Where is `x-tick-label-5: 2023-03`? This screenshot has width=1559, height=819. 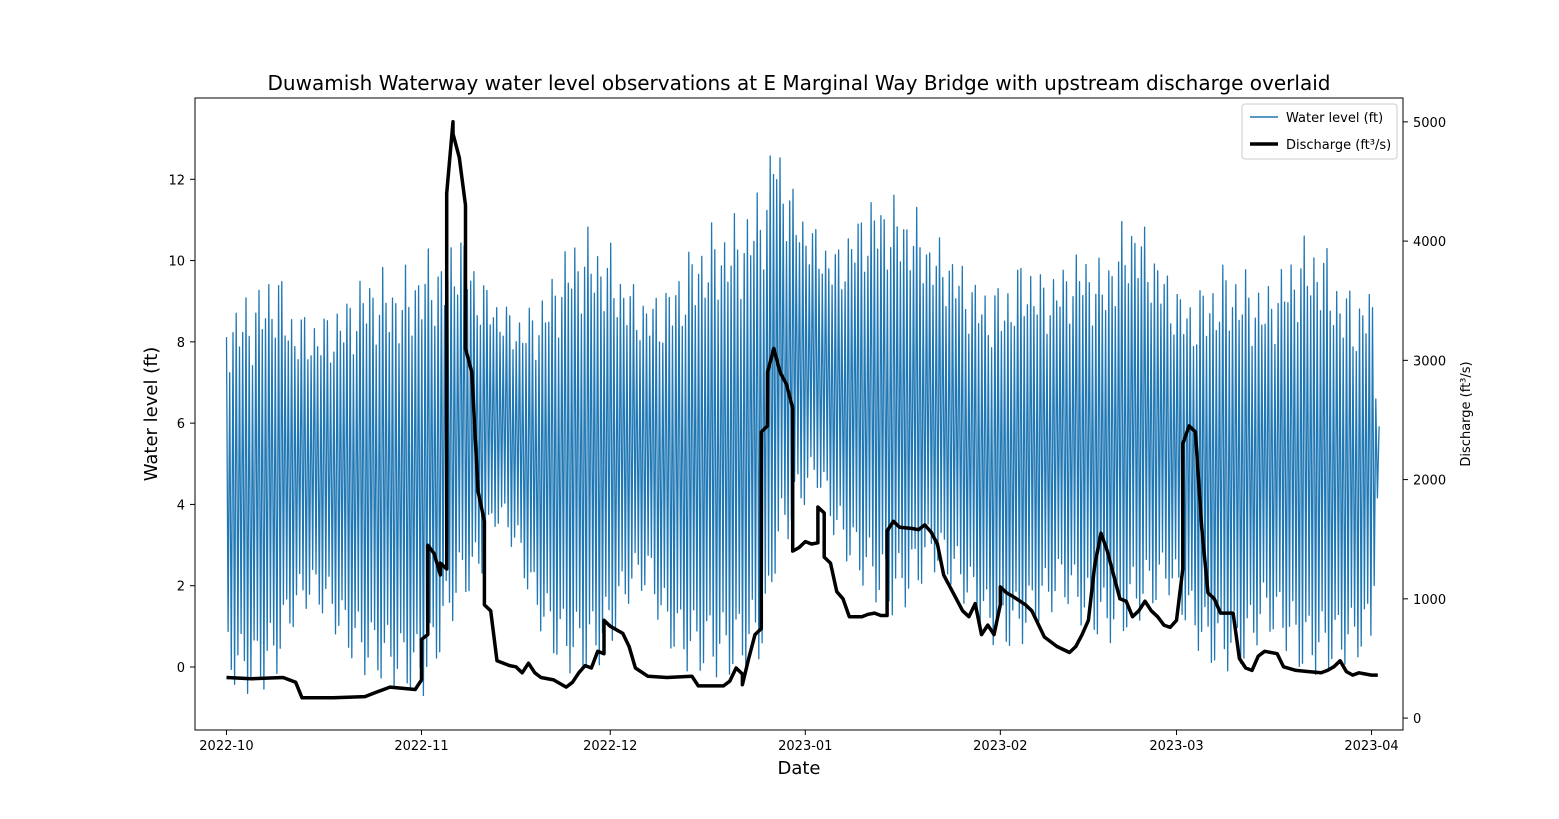 x-tick-label-5: 2023-03 is located at coordinates (1176, 746).